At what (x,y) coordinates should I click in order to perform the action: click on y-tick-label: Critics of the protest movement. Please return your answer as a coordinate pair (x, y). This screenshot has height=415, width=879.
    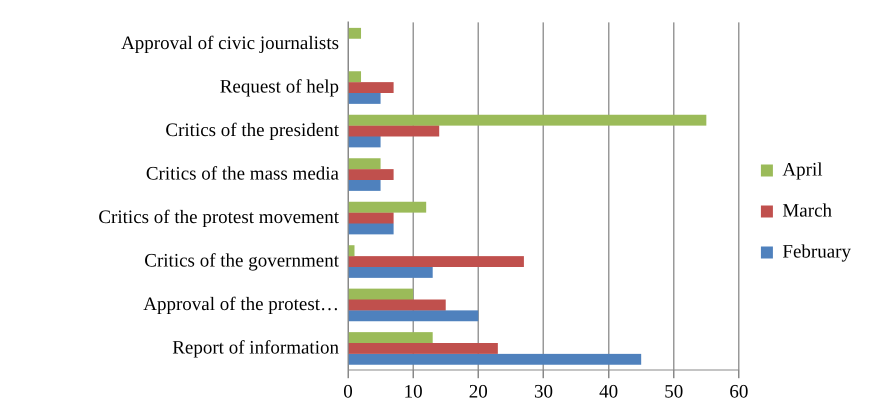
    Looking at the image, I should click on (219, 217).